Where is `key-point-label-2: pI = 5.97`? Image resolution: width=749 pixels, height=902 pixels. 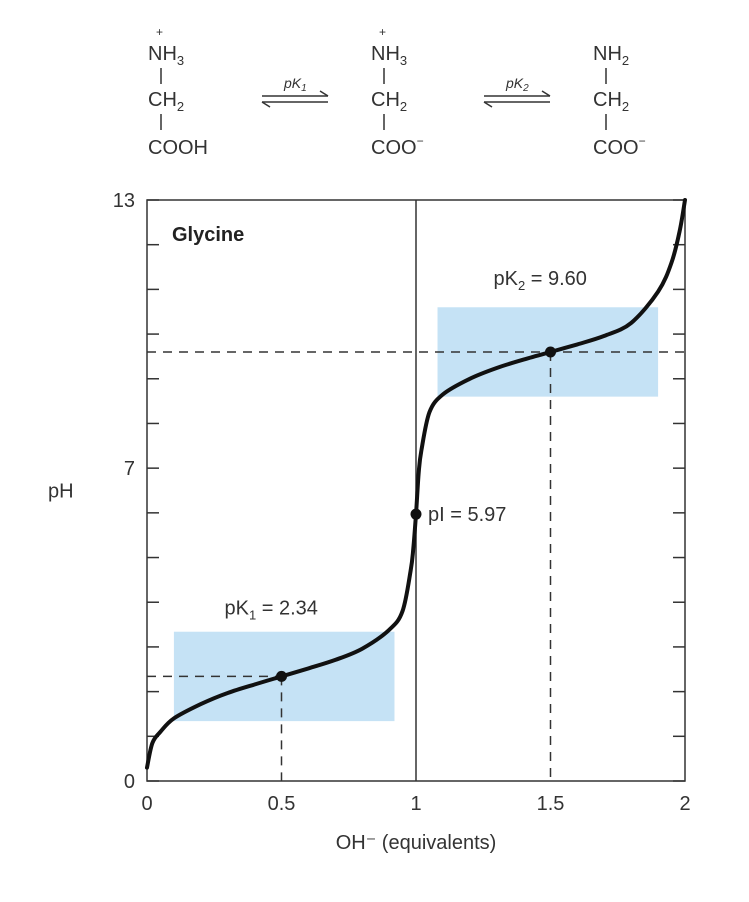 key-point-label-2: pI = 5.97 is located at coordinates (467, 515).